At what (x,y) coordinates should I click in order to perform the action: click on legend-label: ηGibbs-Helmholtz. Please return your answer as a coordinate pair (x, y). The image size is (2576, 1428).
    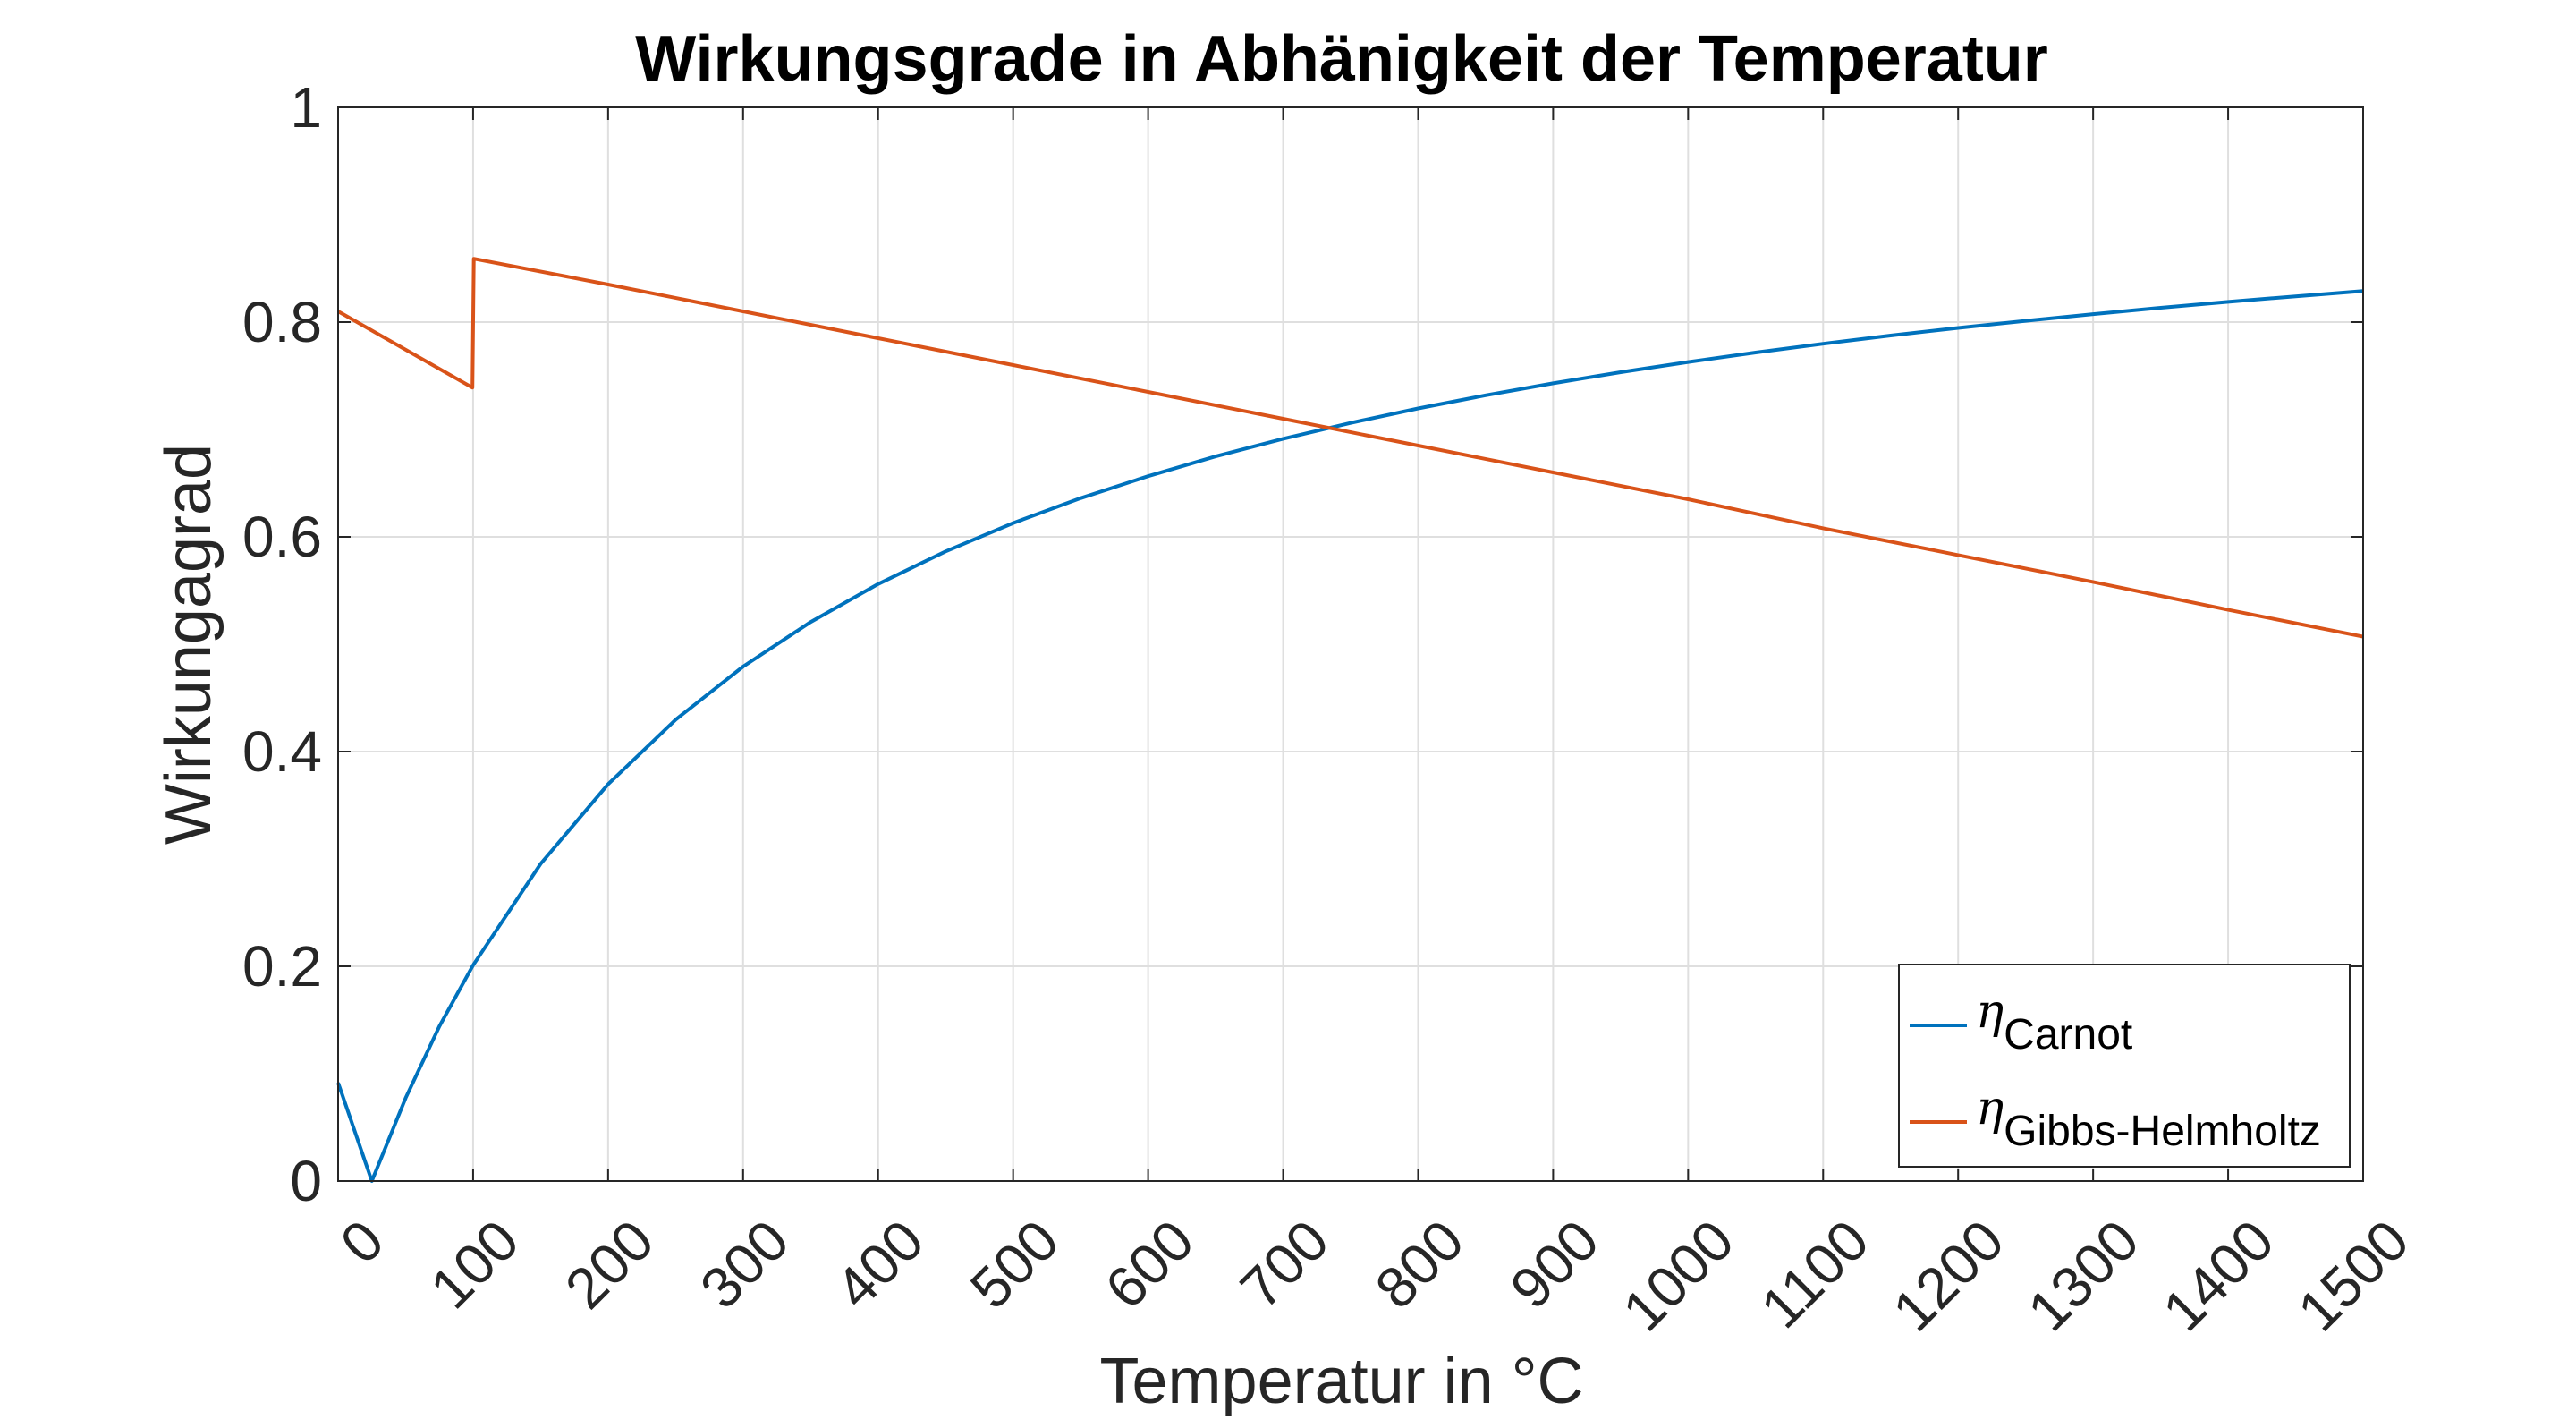
    Looking at the image, I should click on (2148, 1118).